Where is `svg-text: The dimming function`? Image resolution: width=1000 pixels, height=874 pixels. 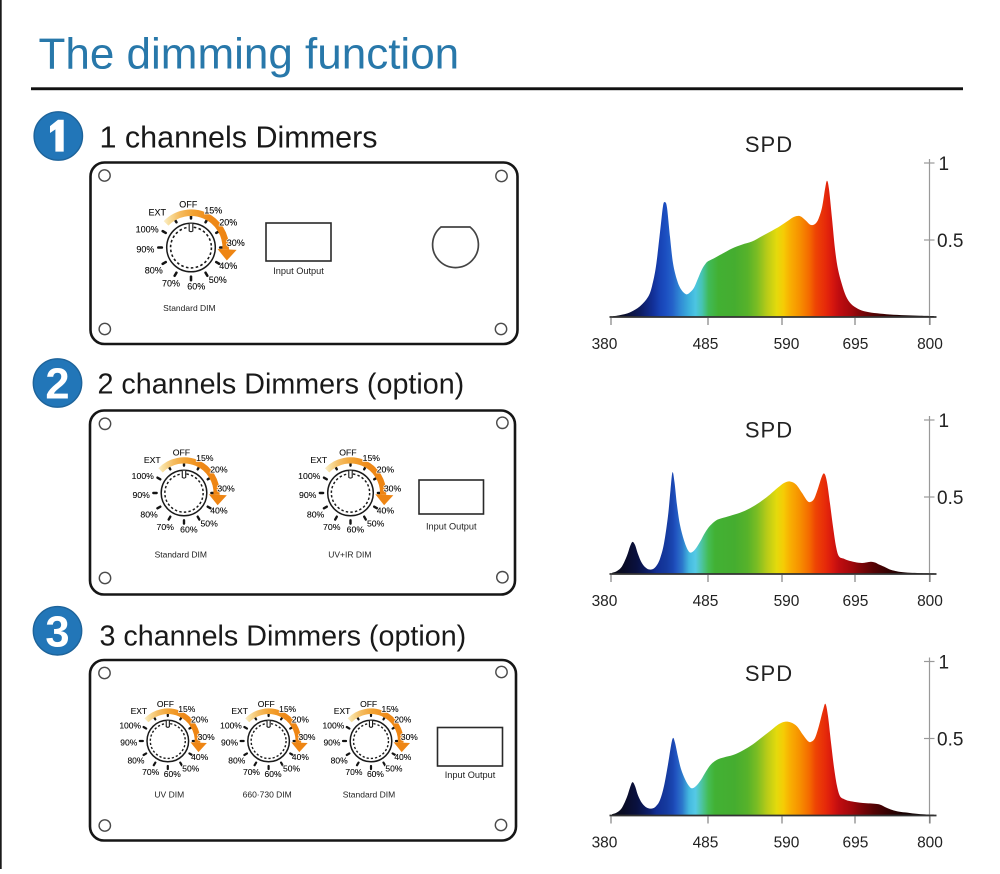
svg-text: The dimming function is located at coordinates (249, 54).